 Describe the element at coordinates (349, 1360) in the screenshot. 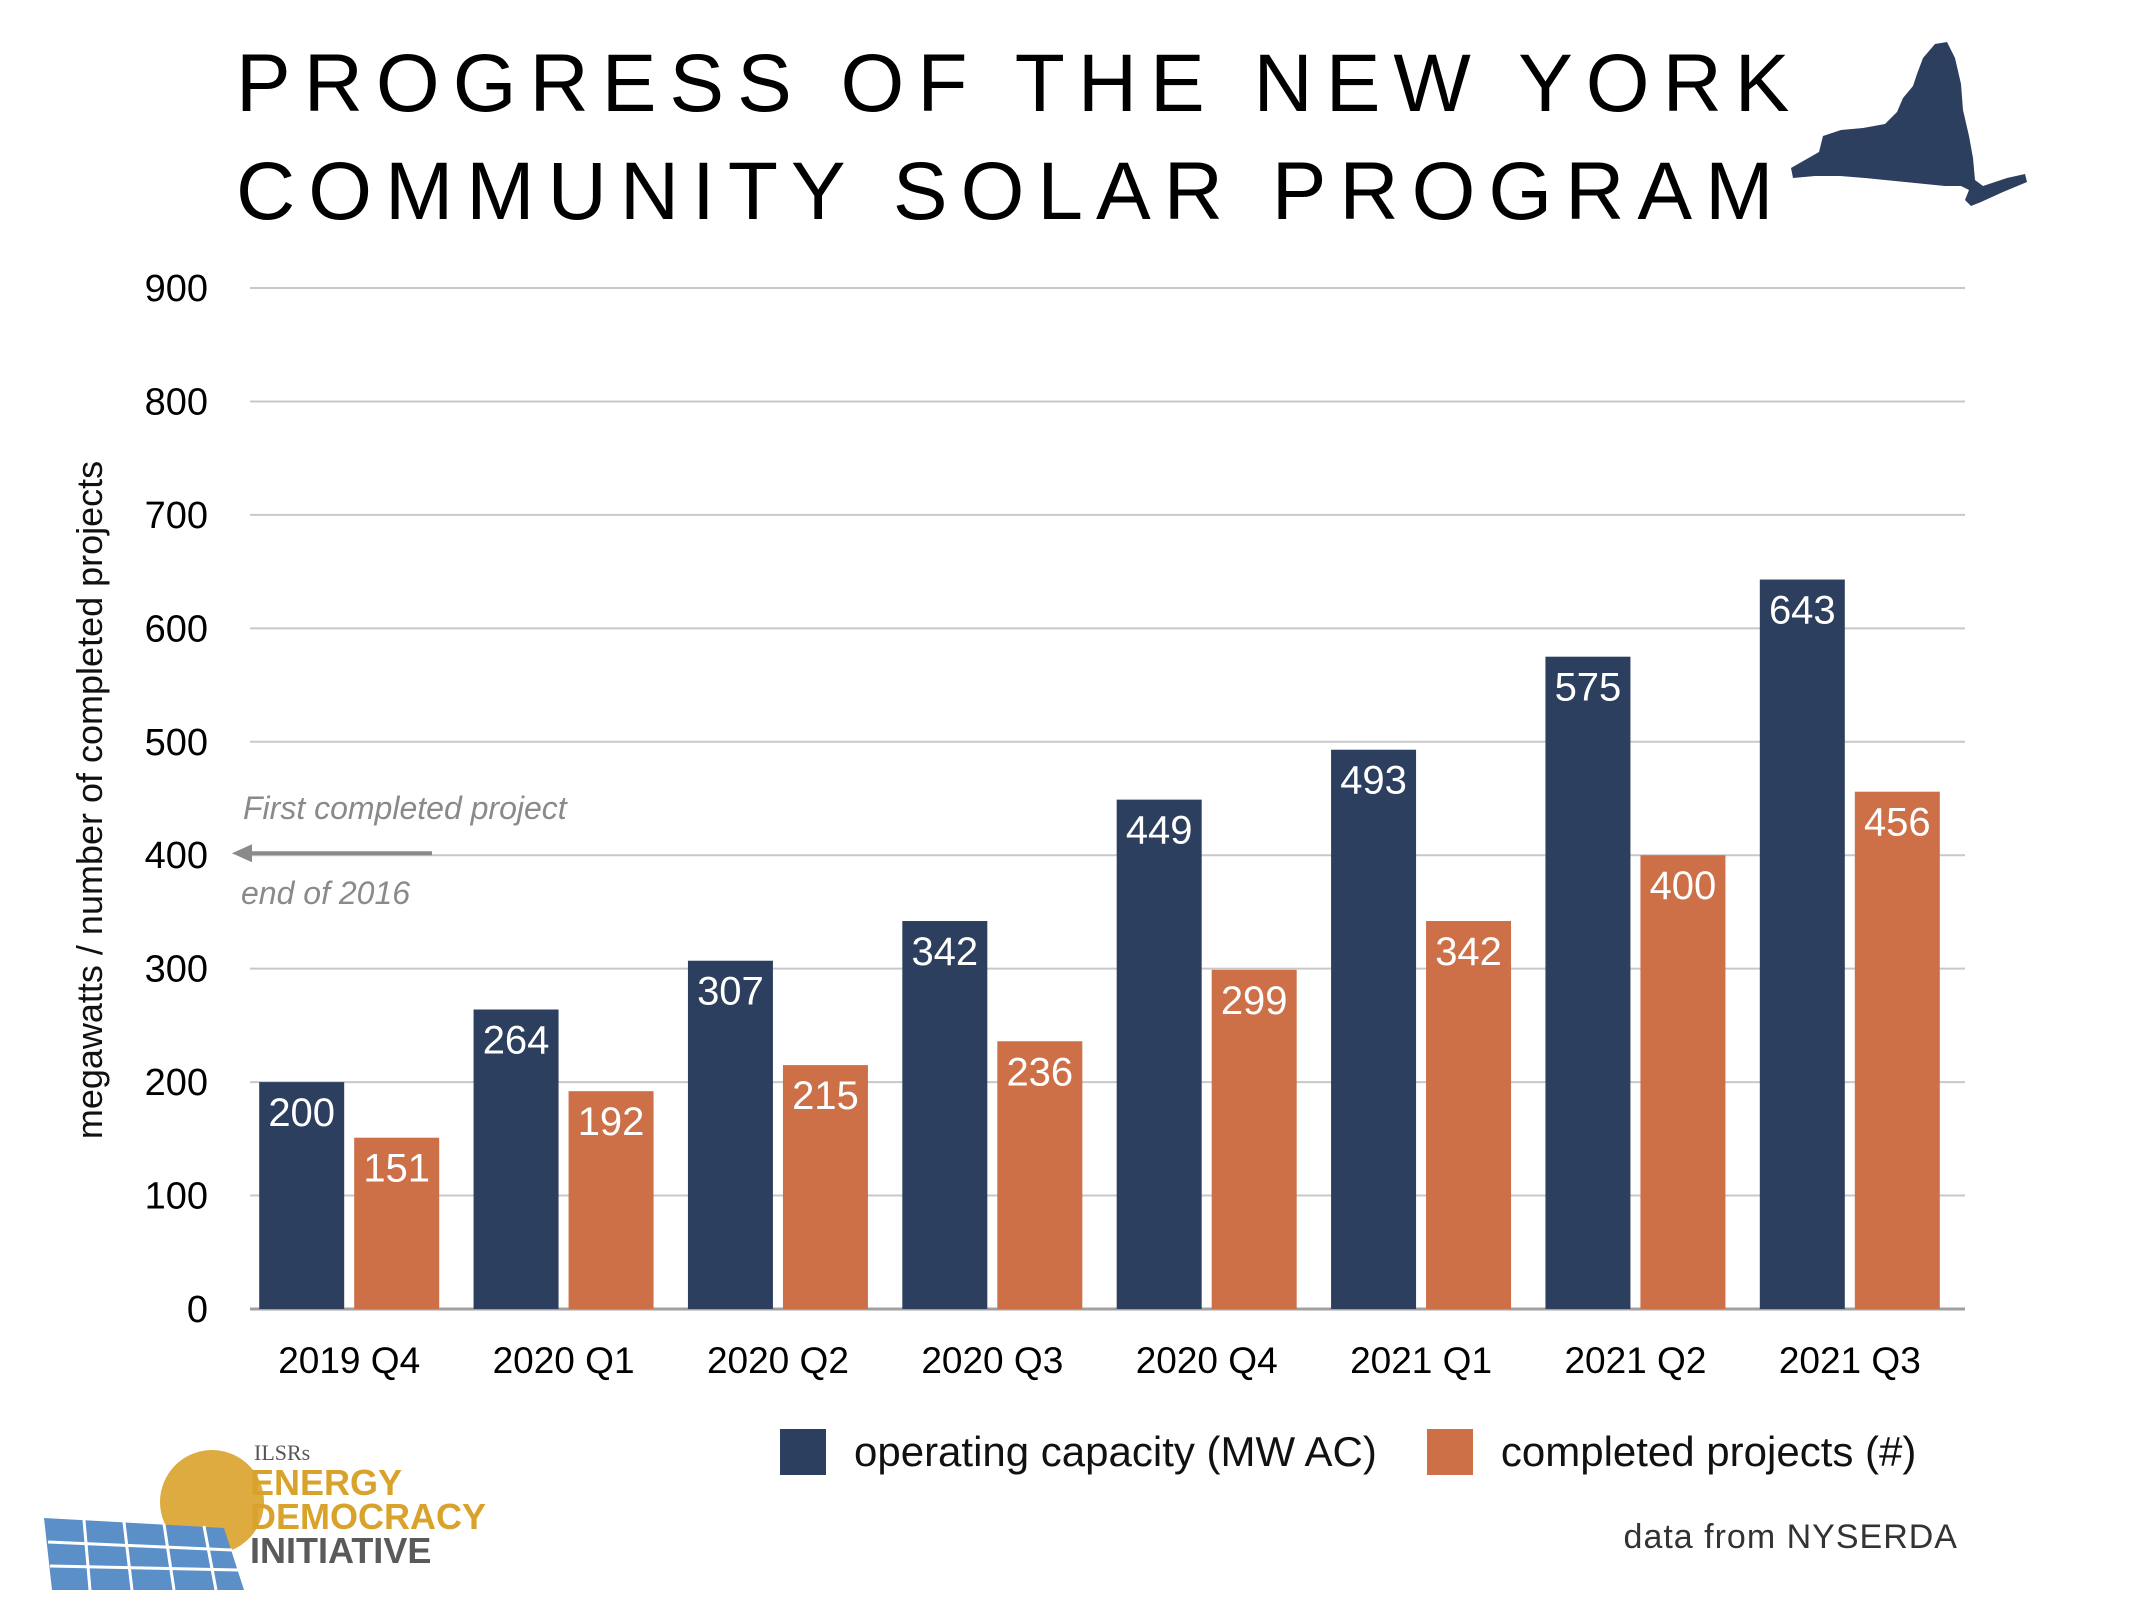

I see `x-tick-label: 2019 Q4` at that location.